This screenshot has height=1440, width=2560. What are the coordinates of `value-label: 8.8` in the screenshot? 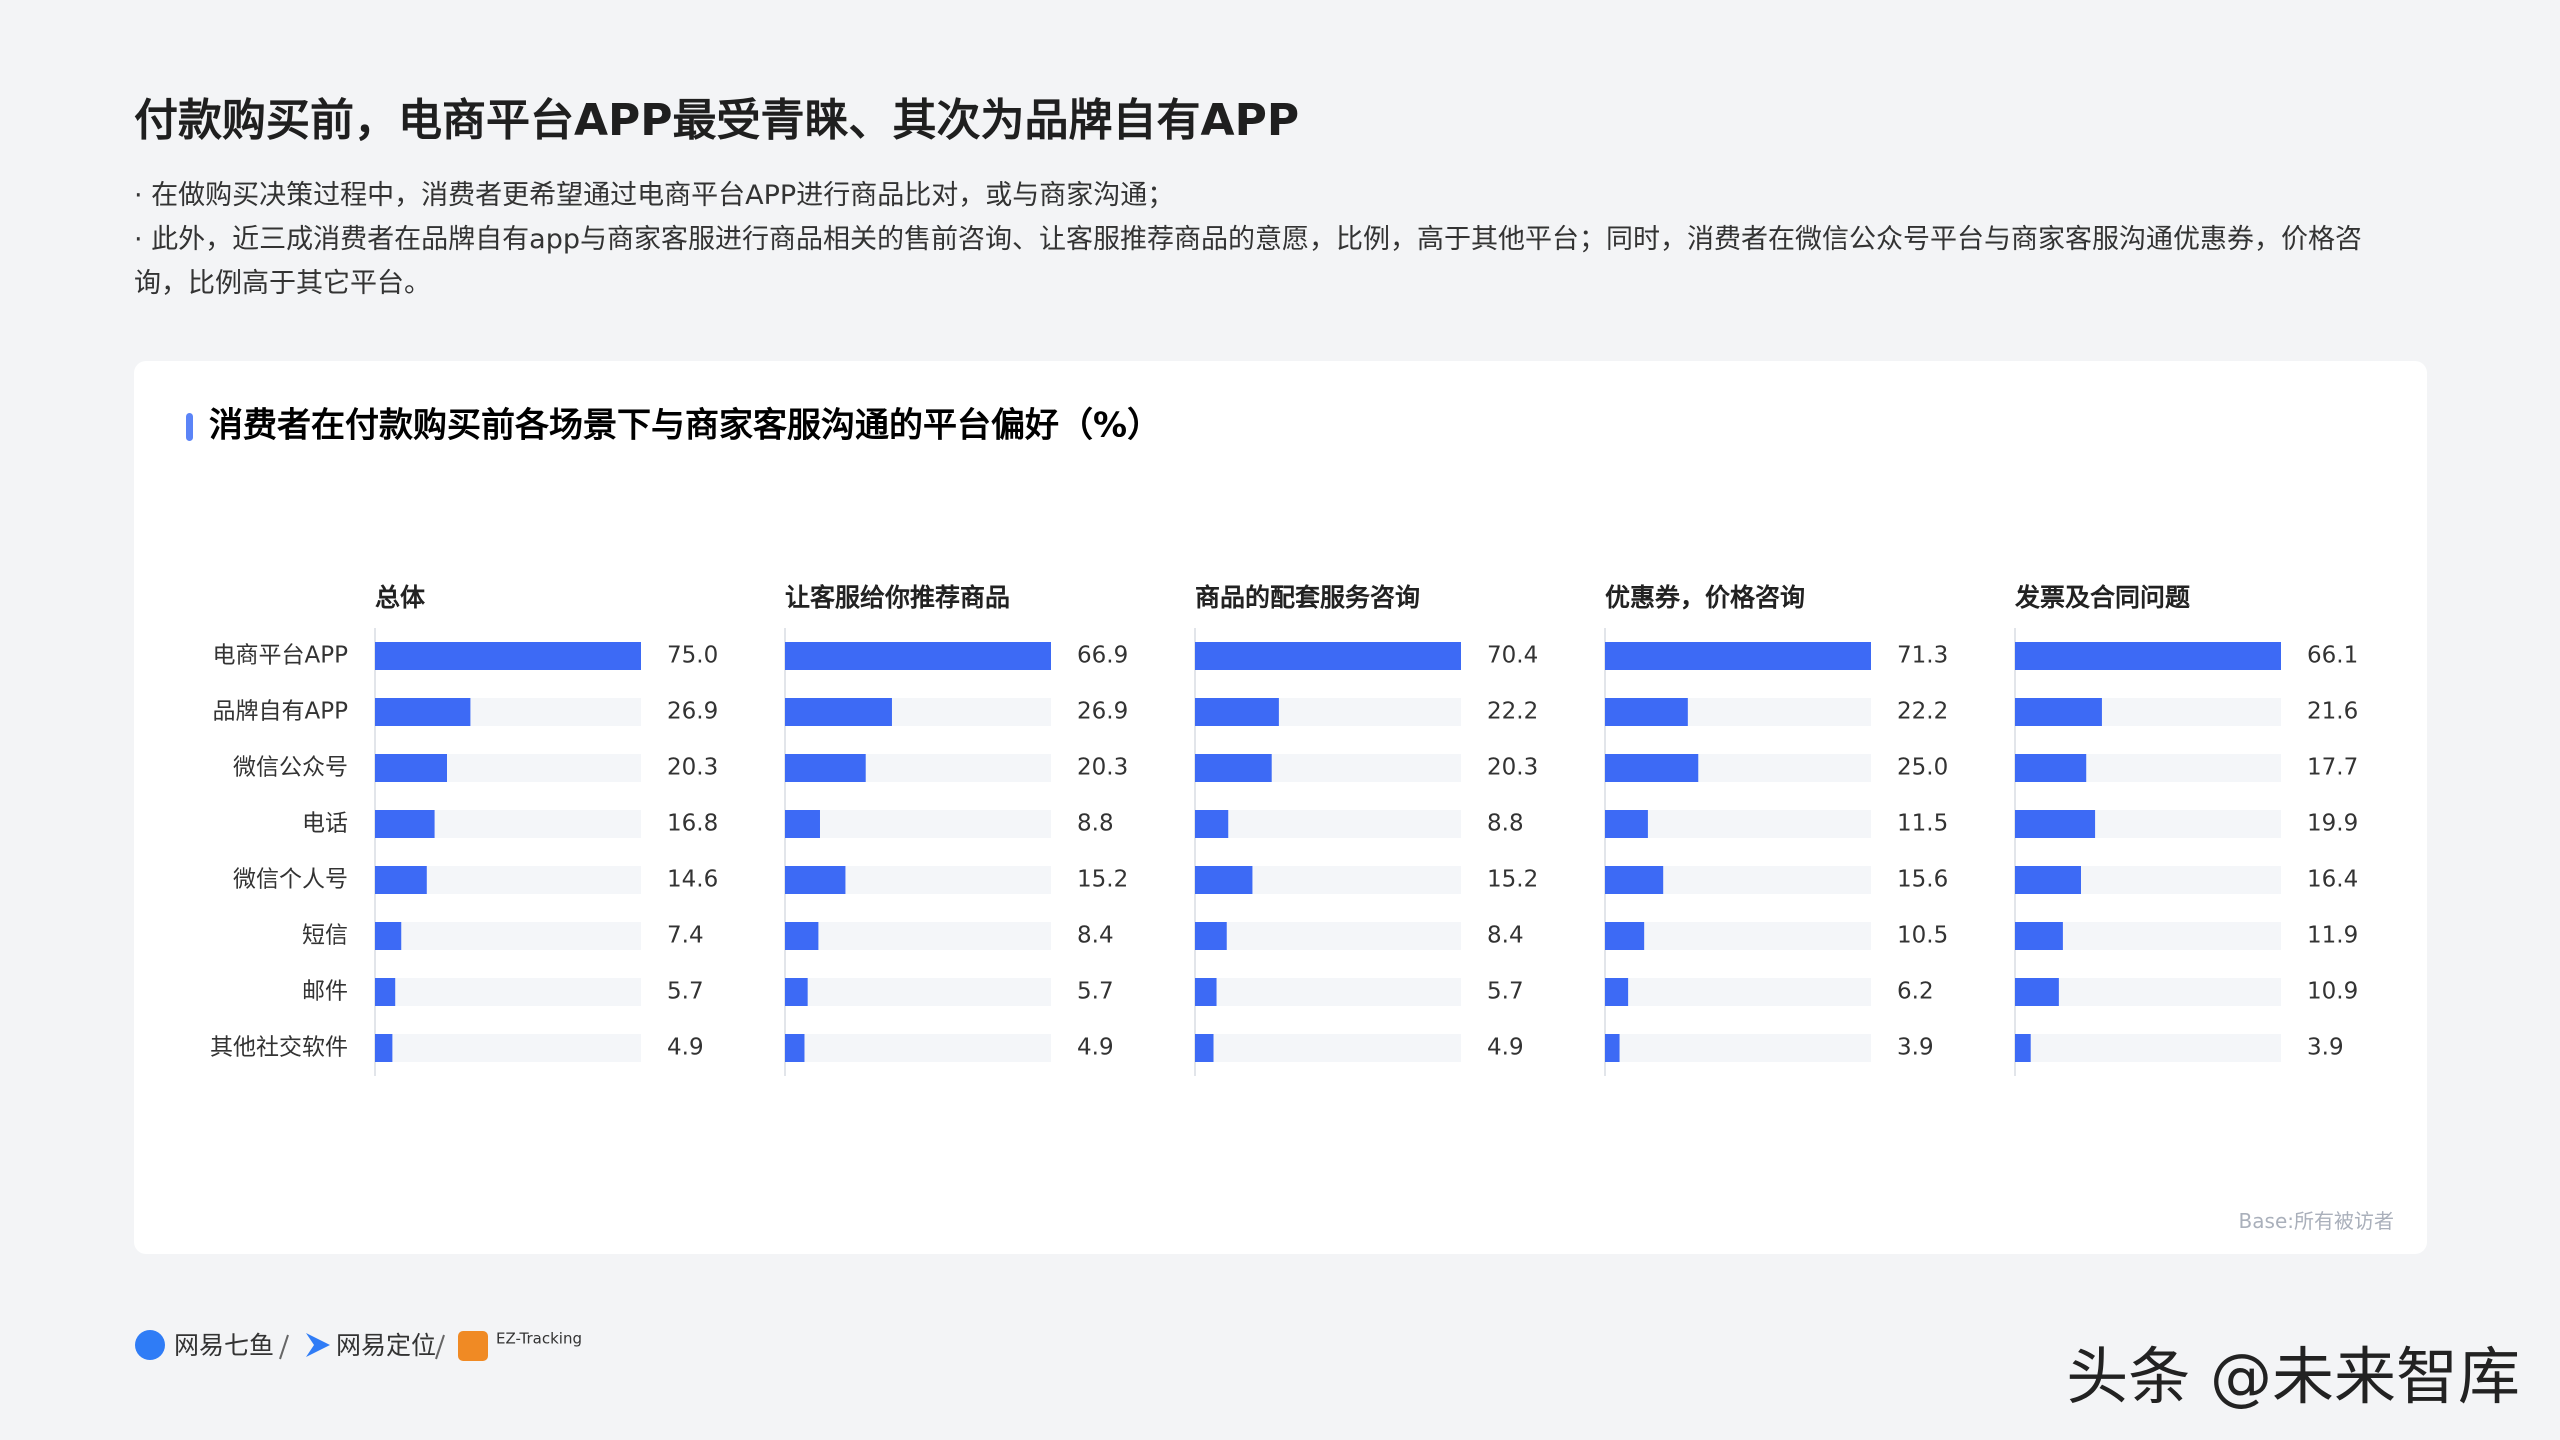 It's located at (1095, 824).